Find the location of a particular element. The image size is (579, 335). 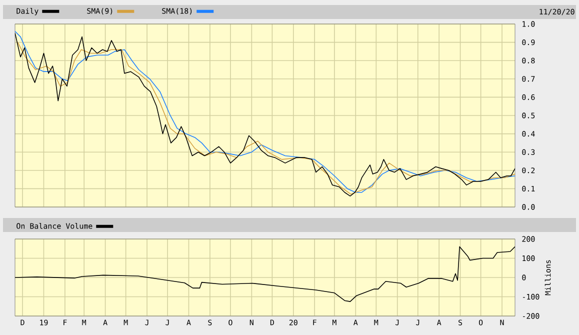

line-series is located at coordinates (265, 274).